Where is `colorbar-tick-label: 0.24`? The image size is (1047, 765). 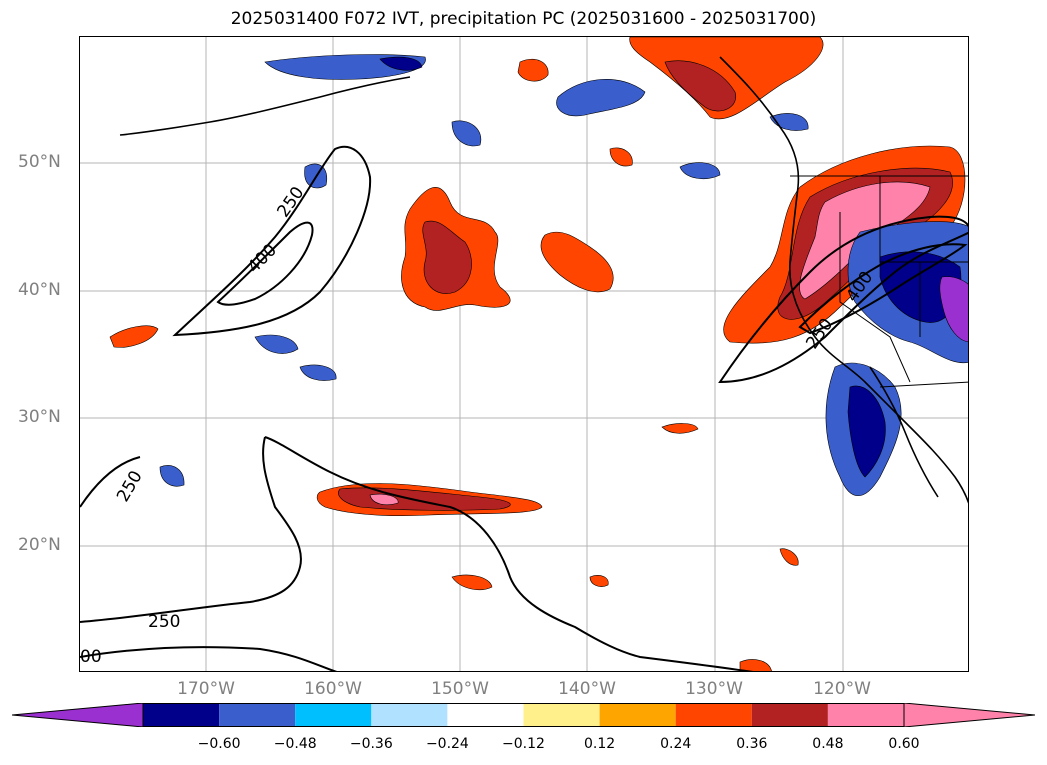
colorbar-tick-label: 0.24 is located at coordinates (676, 744).